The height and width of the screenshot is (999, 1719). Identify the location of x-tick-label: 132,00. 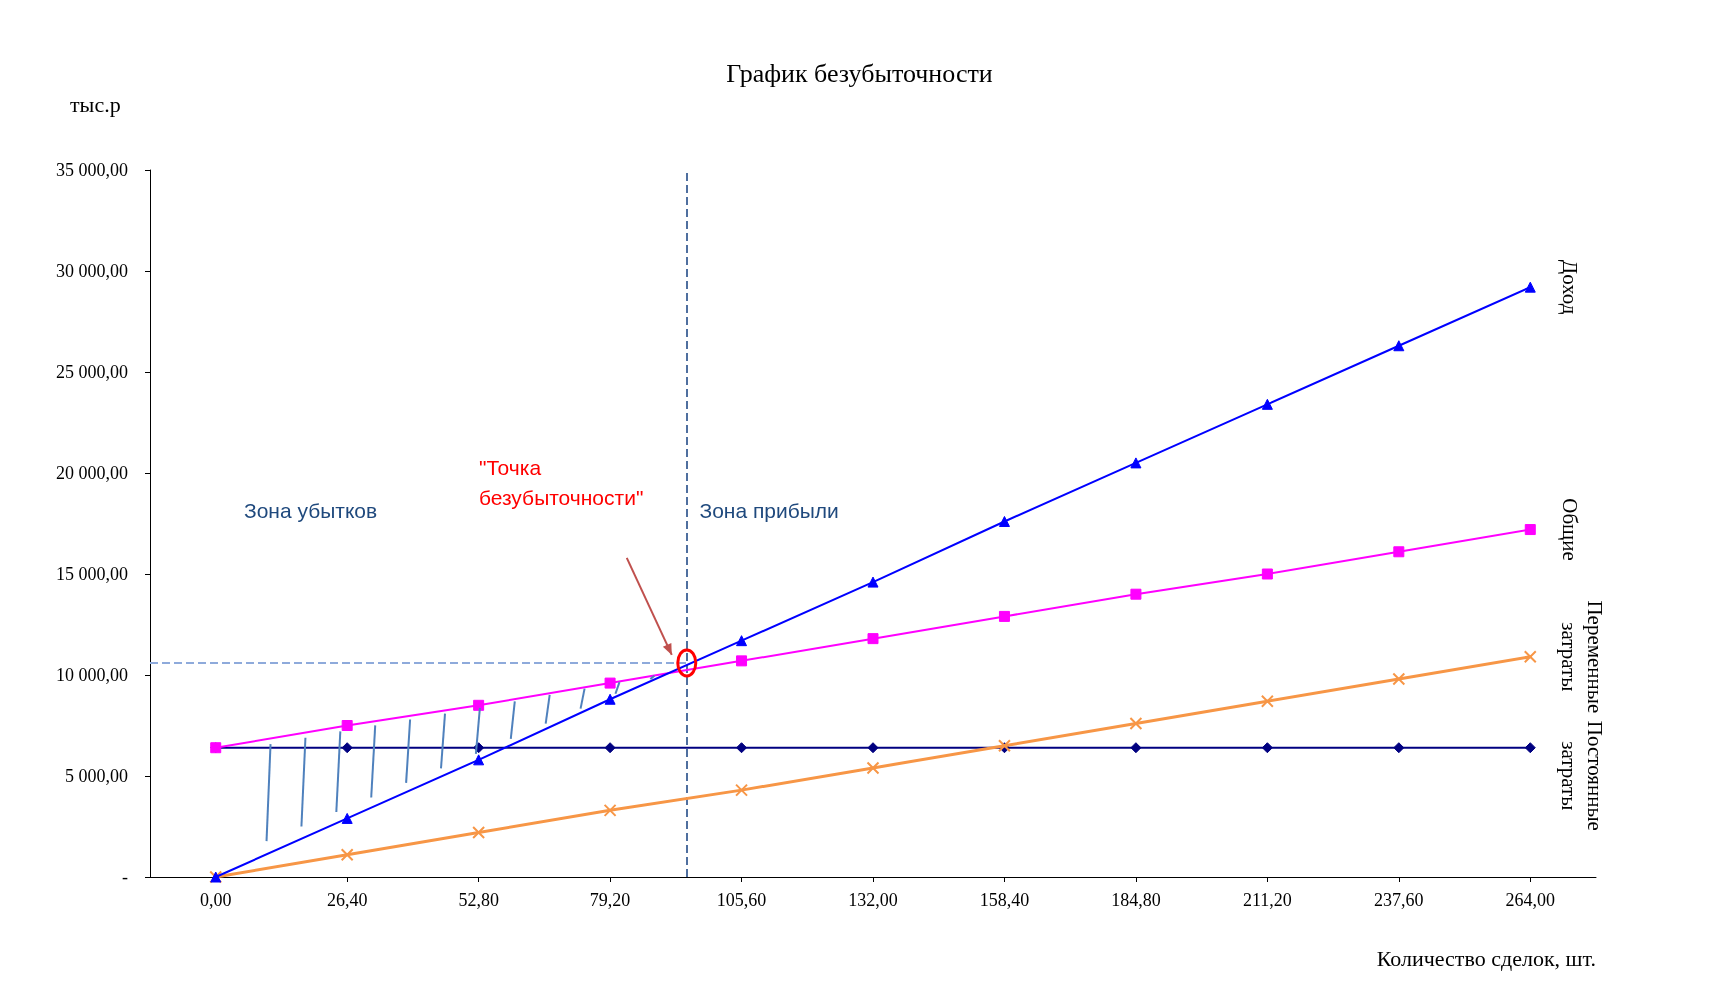
(873, 900).